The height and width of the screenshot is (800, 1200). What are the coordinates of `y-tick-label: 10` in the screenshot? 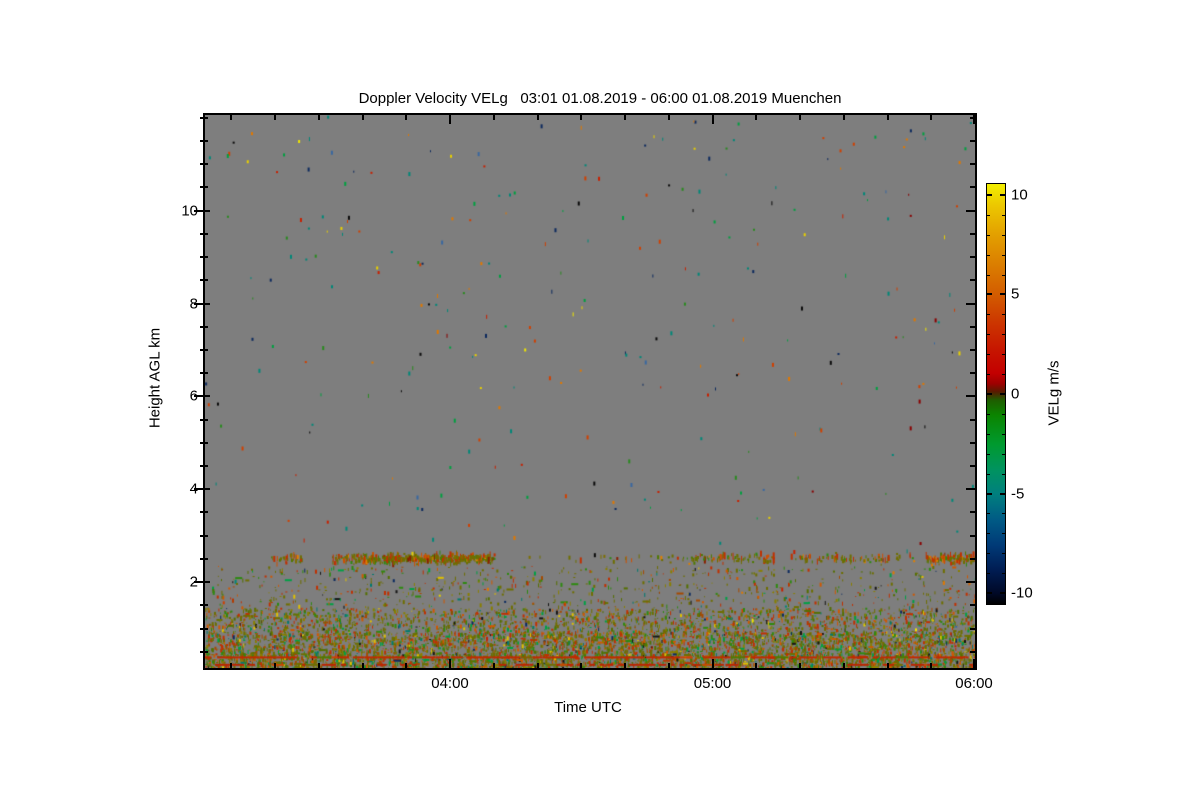 It's located at (189, 211).